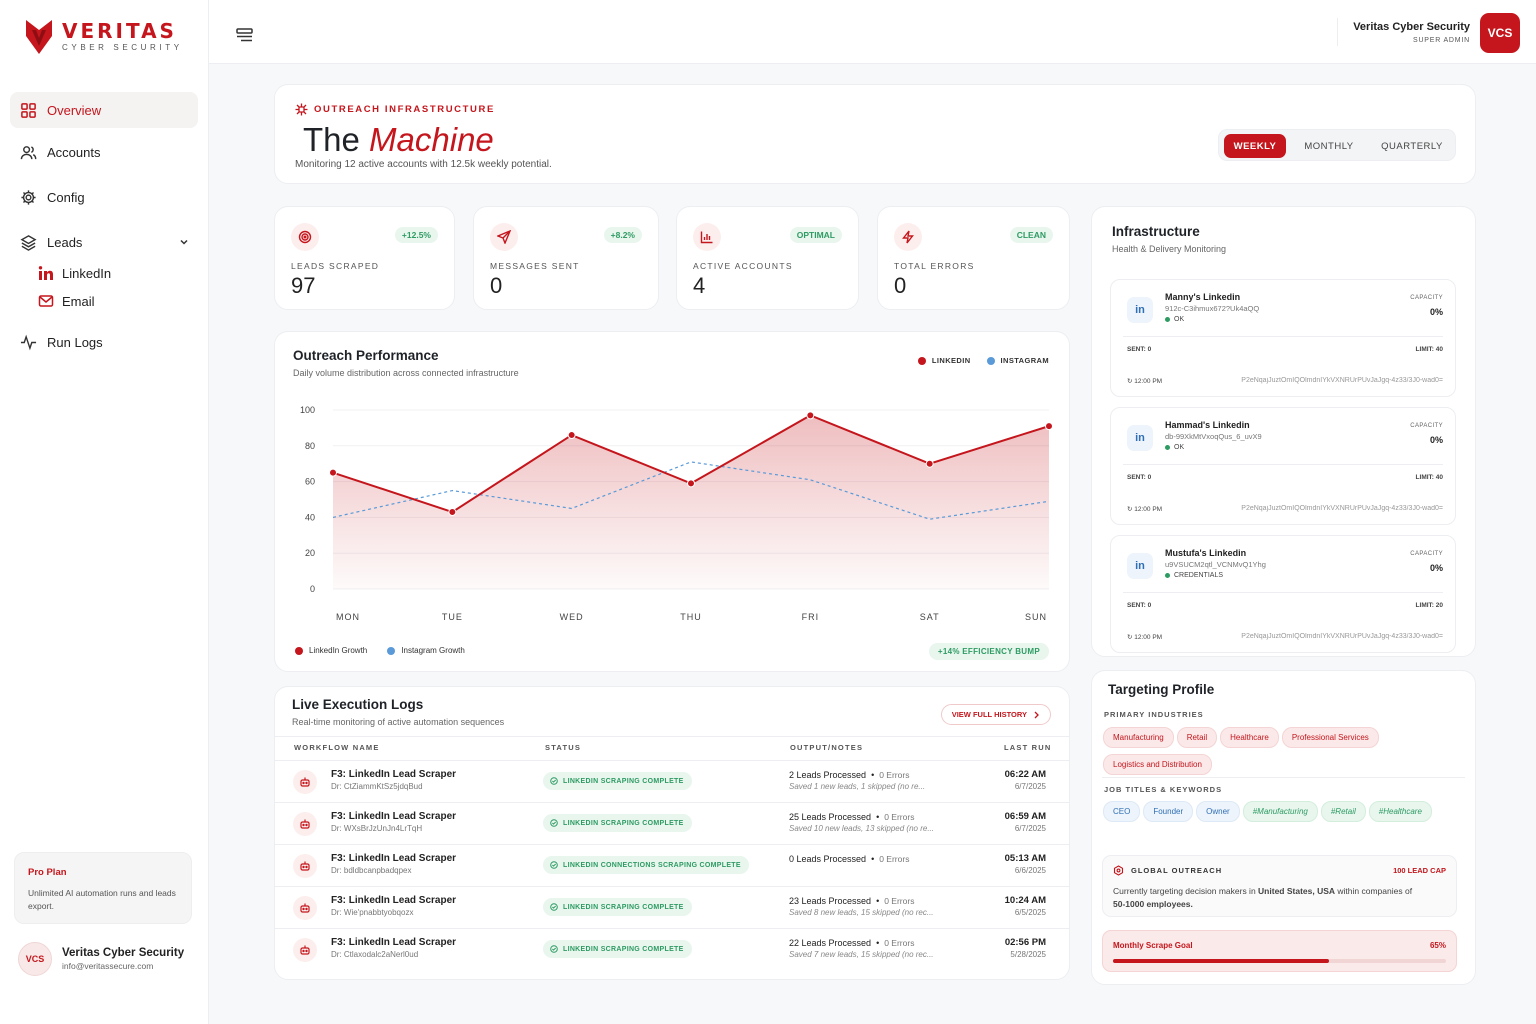 This screenshot has height=1024, width=1536. I want to click on col-workflow-name: WORKFLOW NAME, so click(337, 747).